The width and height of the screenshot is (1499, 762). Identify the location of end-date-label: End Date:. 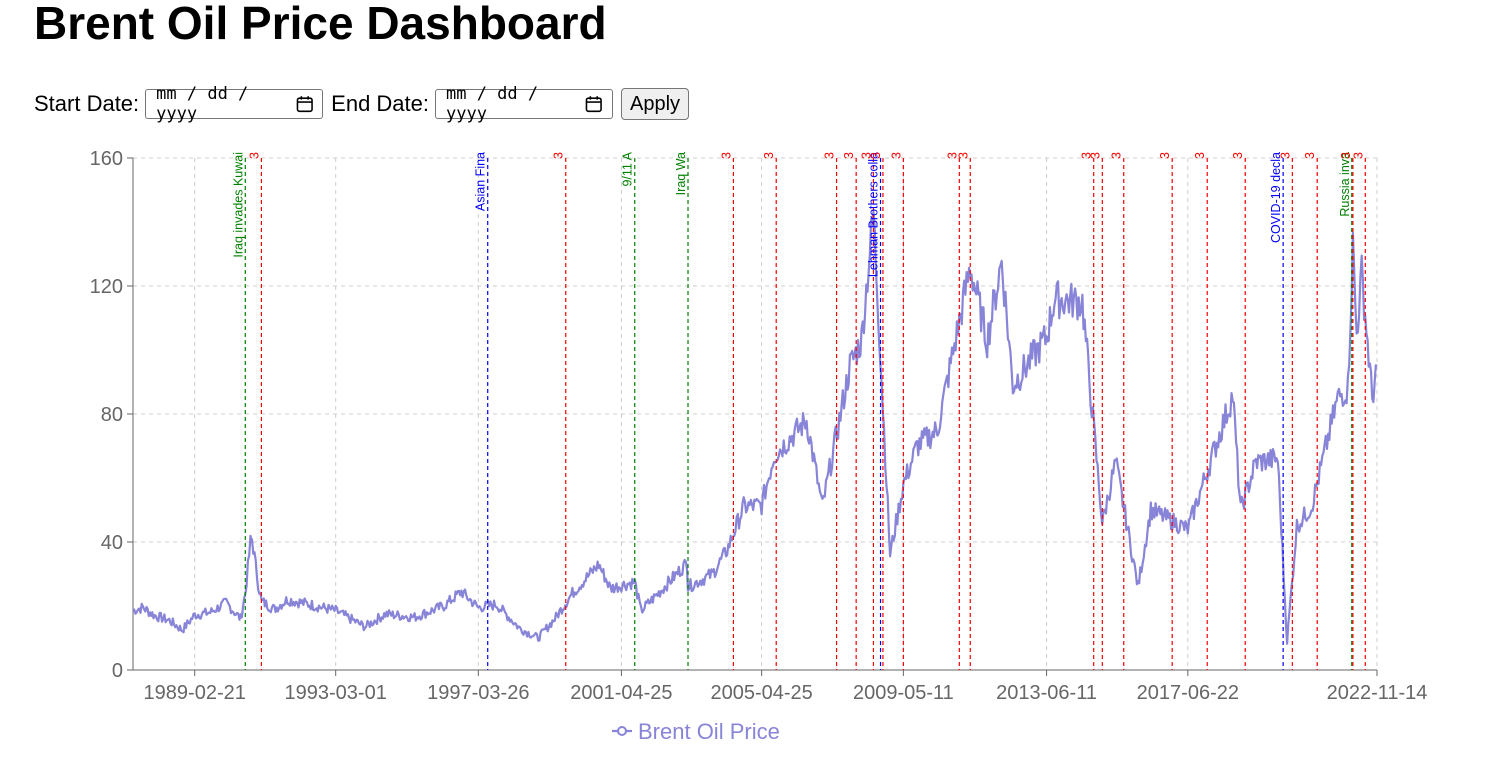
(380, 103).